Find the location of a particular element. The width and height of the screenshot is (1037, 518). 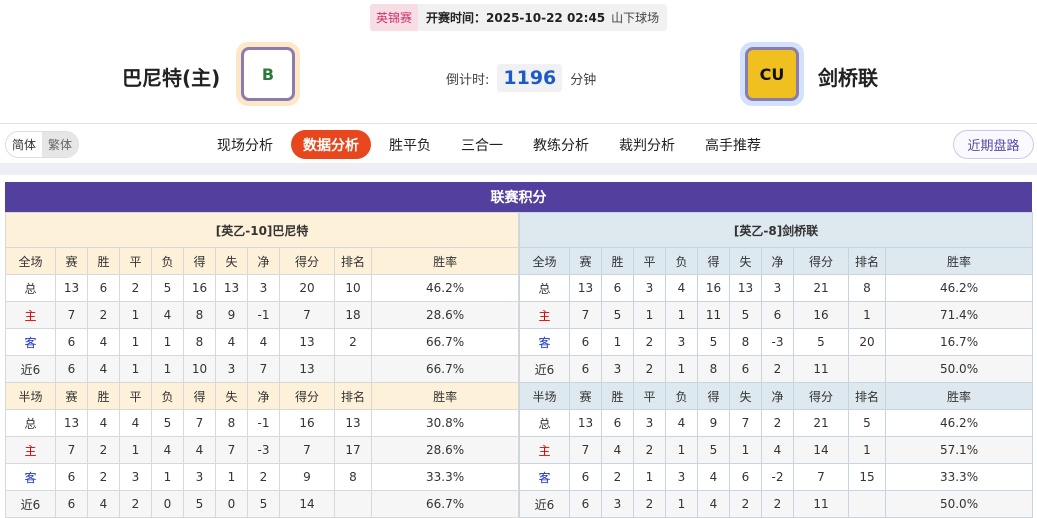

cell: 71.4% is located at coordinates (959, 315).